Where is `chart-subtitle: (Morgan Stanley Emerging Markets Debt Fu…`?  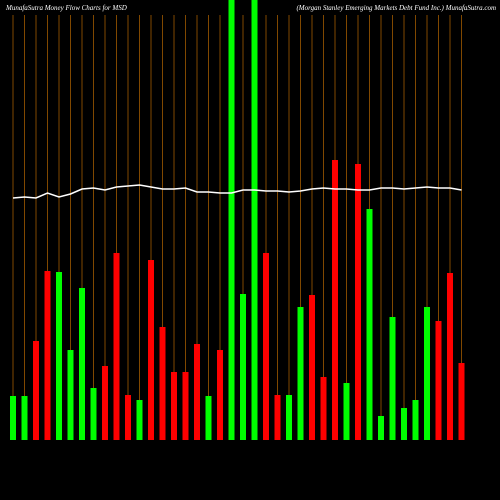 chart-subtitle: (Morgan Stanley Emerging Markets Debt Fu… is located at coordinates (396, 8).